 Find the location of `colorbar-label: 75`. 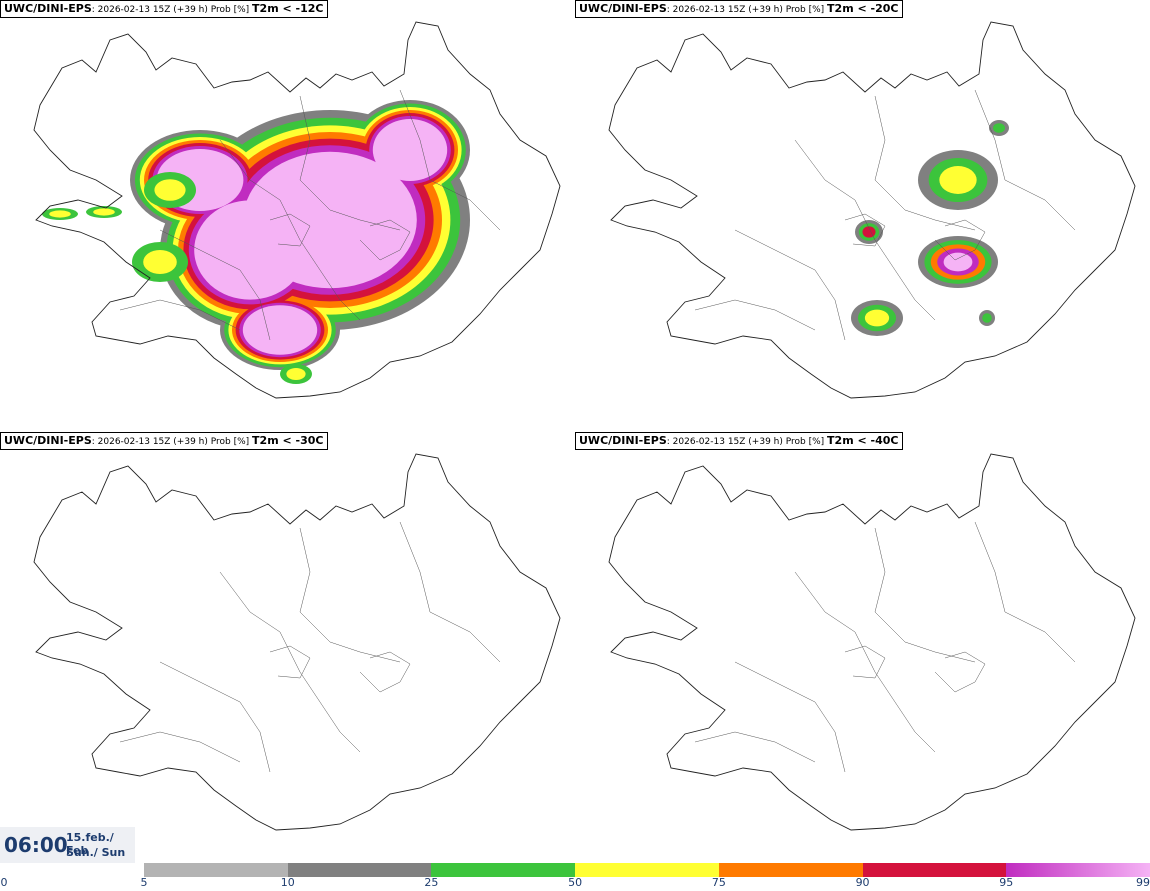

colorbar-label: 75 is located at coordinates (718, 882).